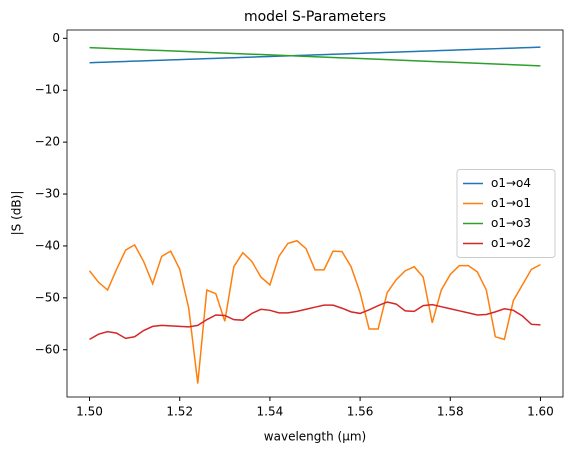 The width and height of the screenshot is (575, 454). What do you see at coordinates (511, 203) in the screenshot?
I see `legend-label: o1→o1` at bounding box center [511, 203].